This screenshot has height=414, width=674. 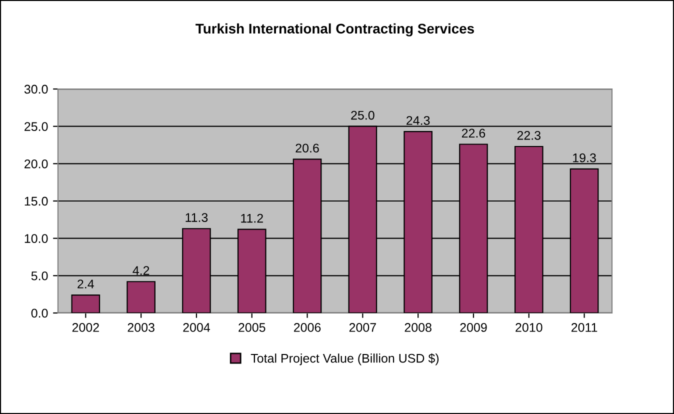 What do you see at coordinates (197, 217) in the screenshot?
I see `data-label: 11.3` at bounding box center [197, 217].